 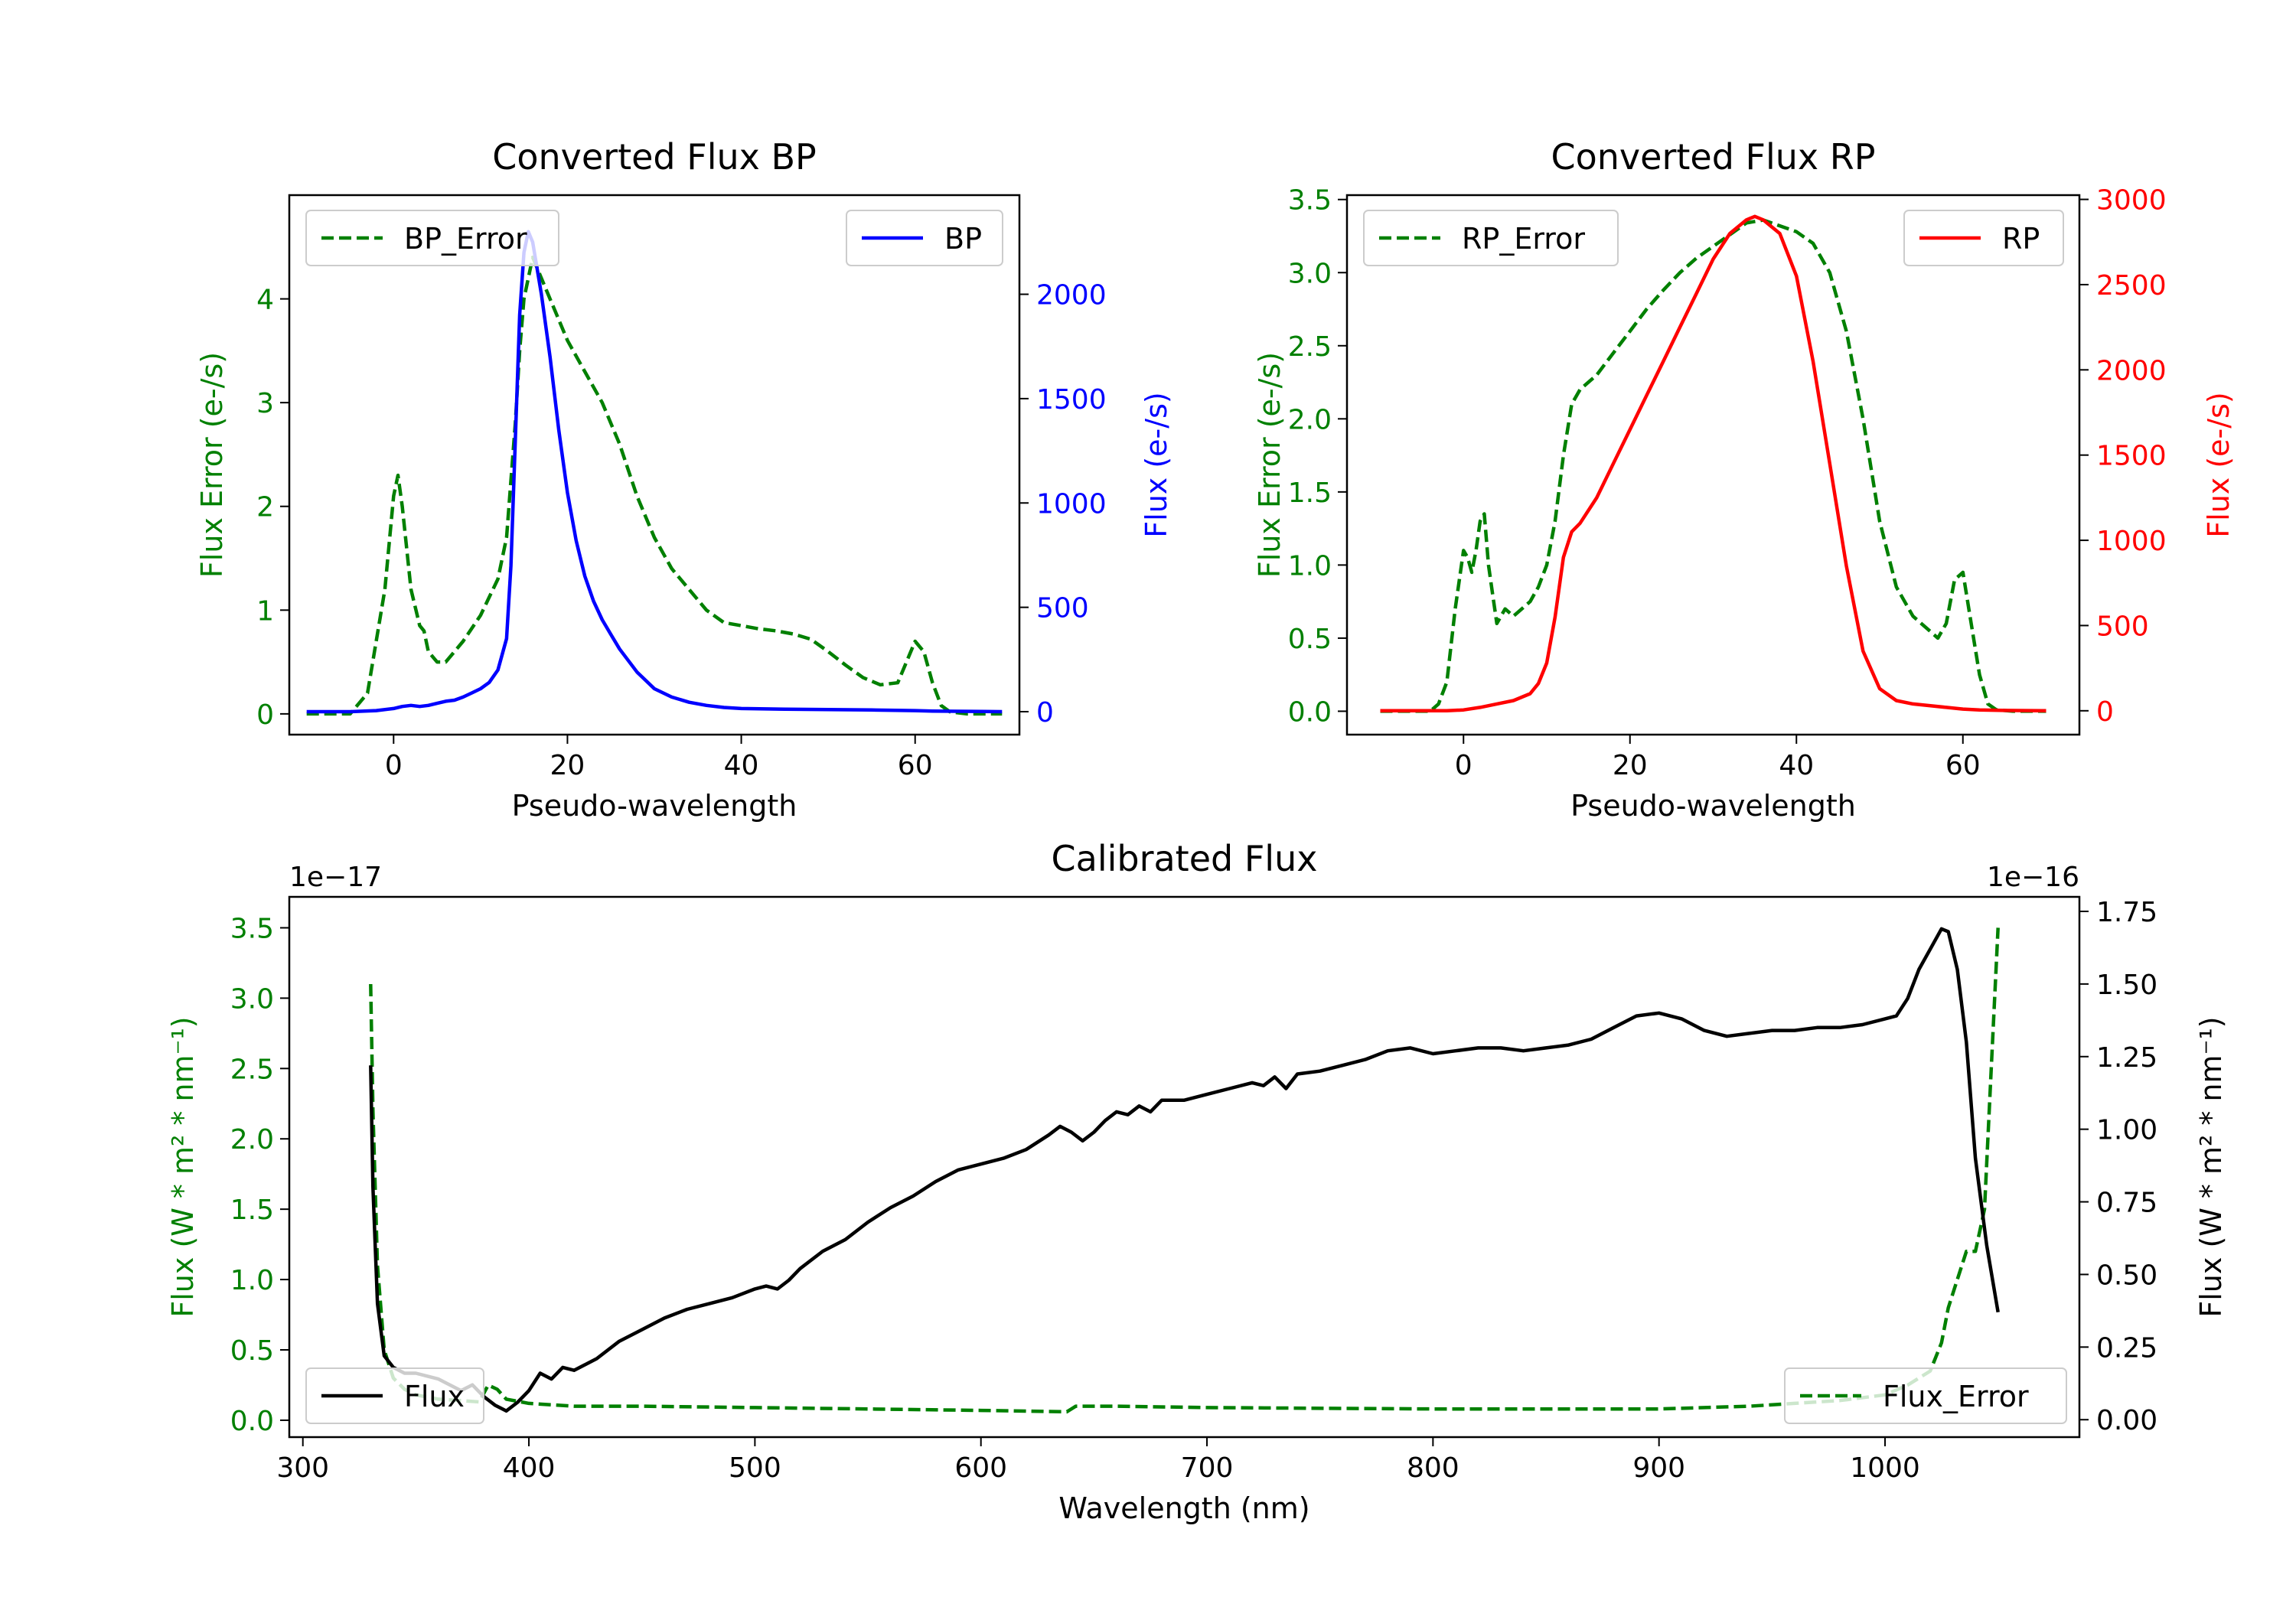 I want to click on cal-legend-left-box, so click(x=394, y=1395).